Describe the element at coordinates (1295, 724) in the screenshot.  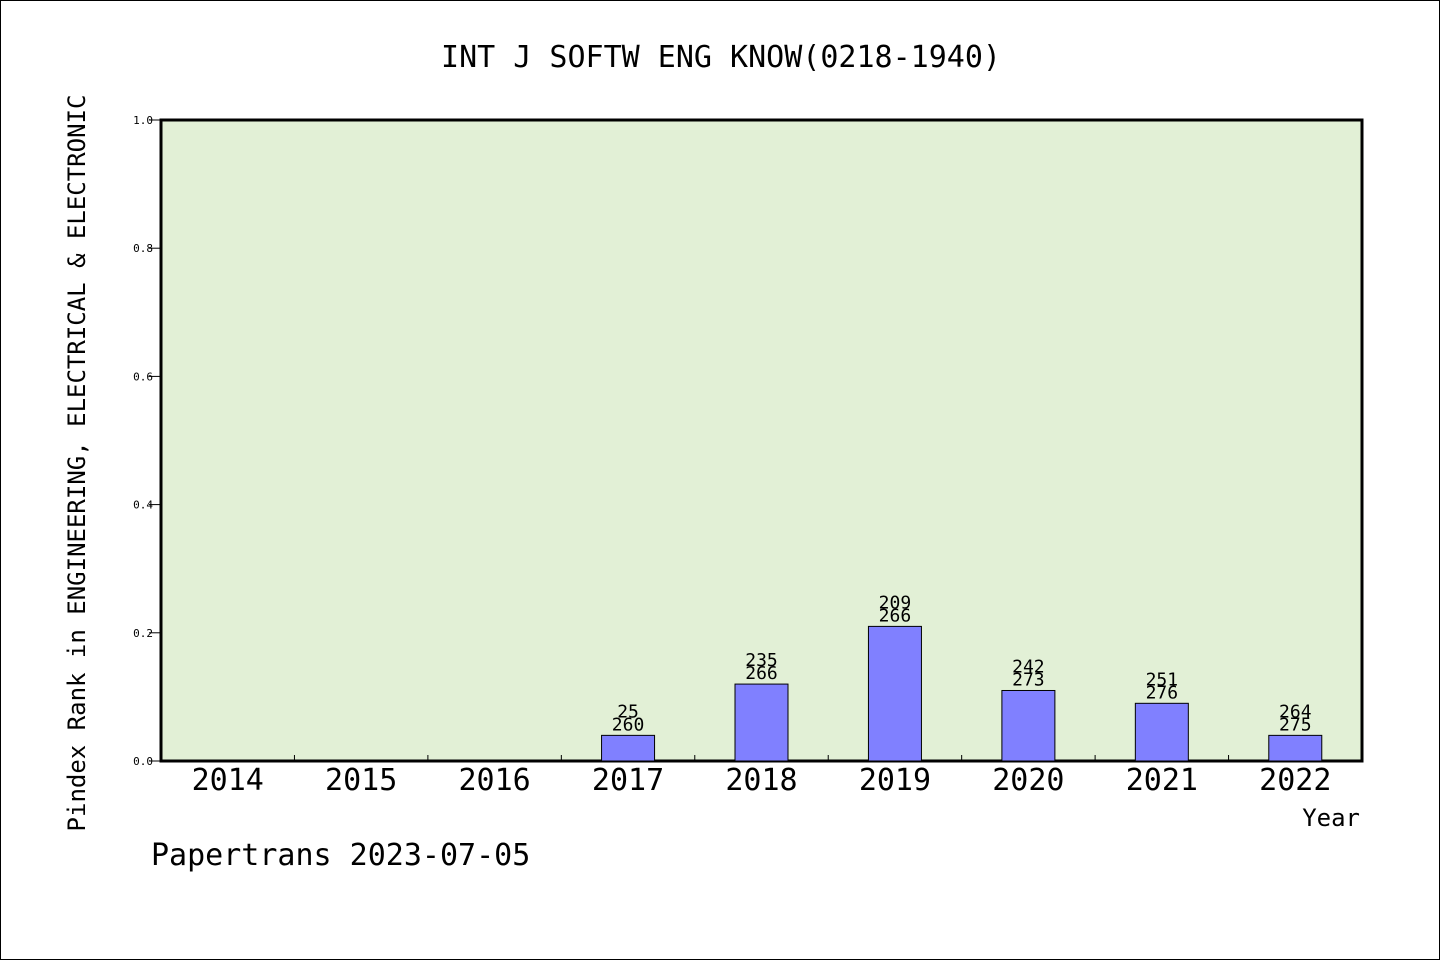
I see `bar-total-label: 275` at that location.